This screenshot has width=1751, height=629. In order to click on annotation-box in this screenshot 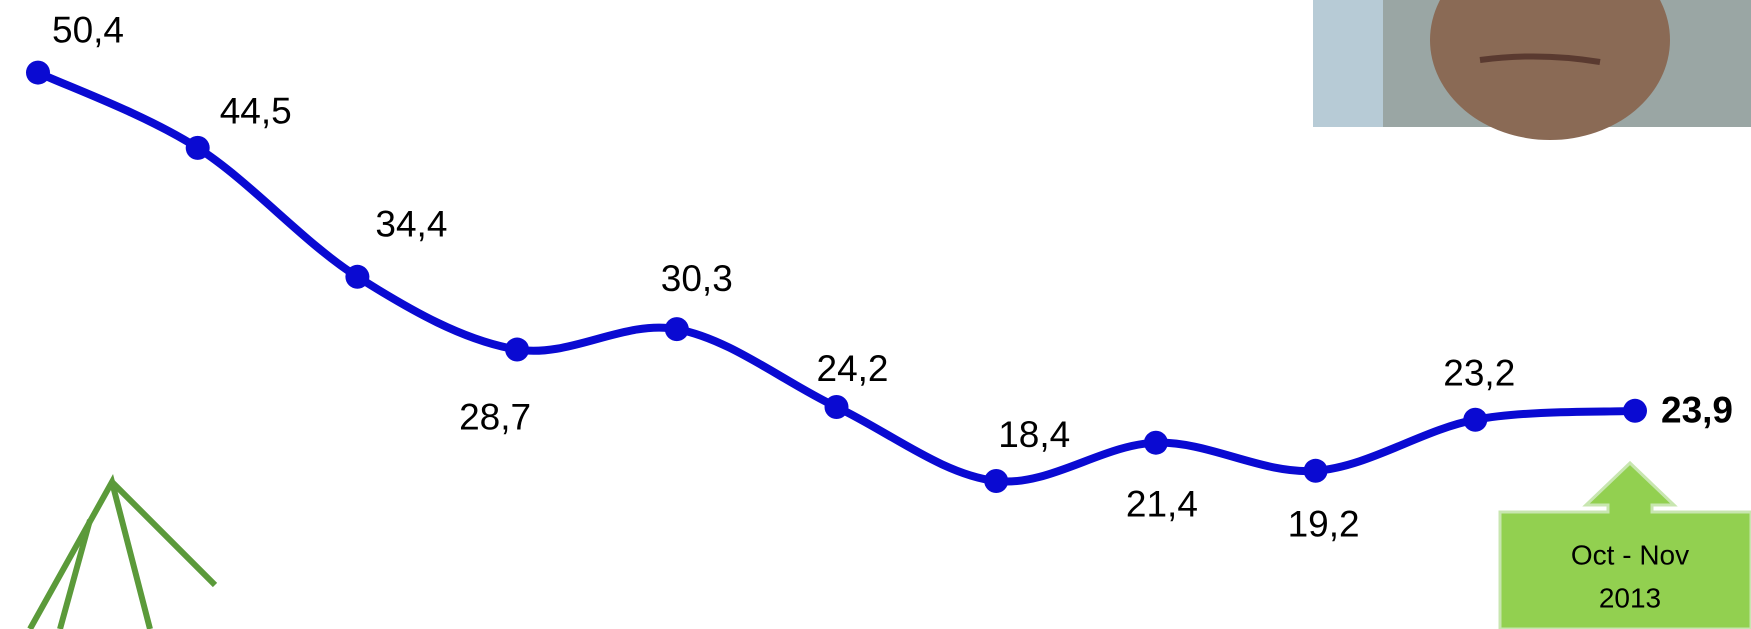, I will do `click(1624, 544)`.